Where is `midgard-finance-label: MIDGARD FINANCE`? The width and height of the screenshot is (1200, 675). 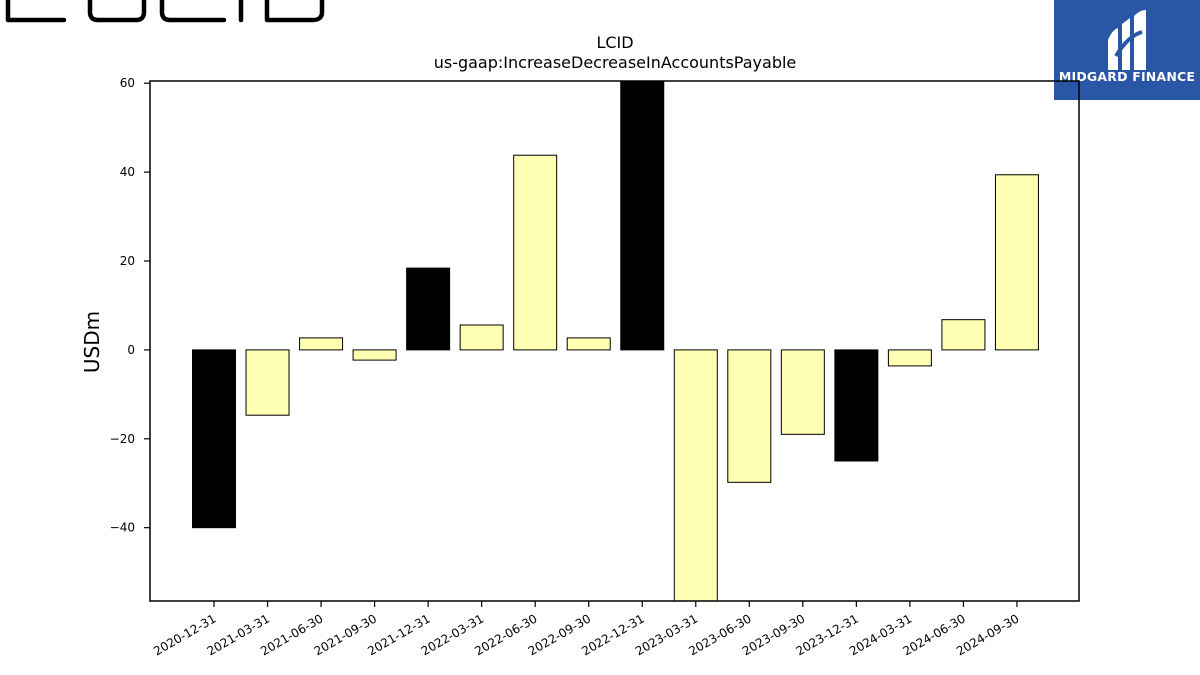 midgard-finance-label: MIDGARD FINANCE is located at coordinates (1127, 76).